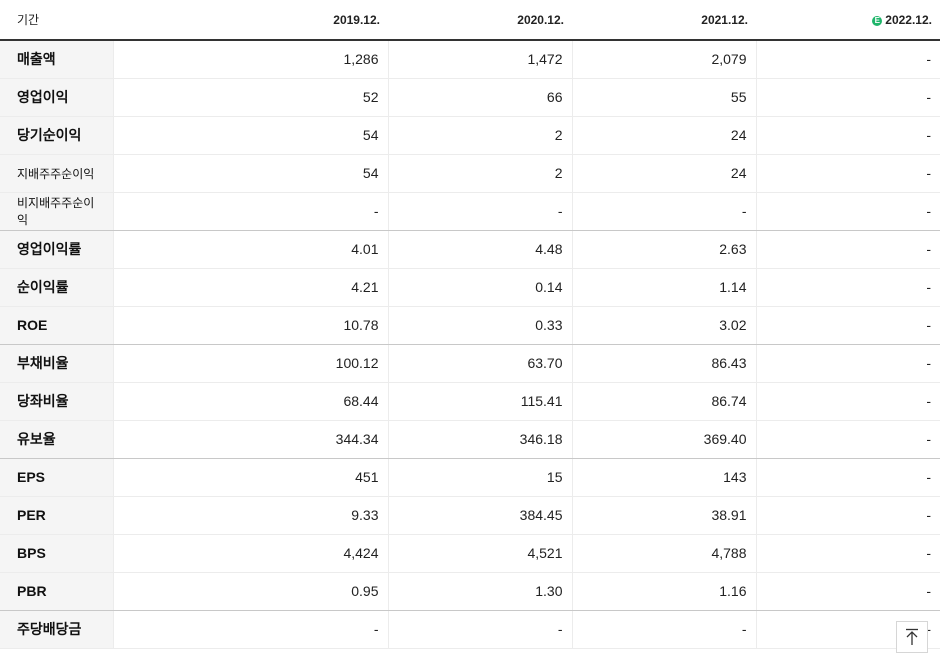 The height and width of the screenshot is (663, 940). I want to click on table-row: 당기순이익 54 2 24 -, so click(470, 135).